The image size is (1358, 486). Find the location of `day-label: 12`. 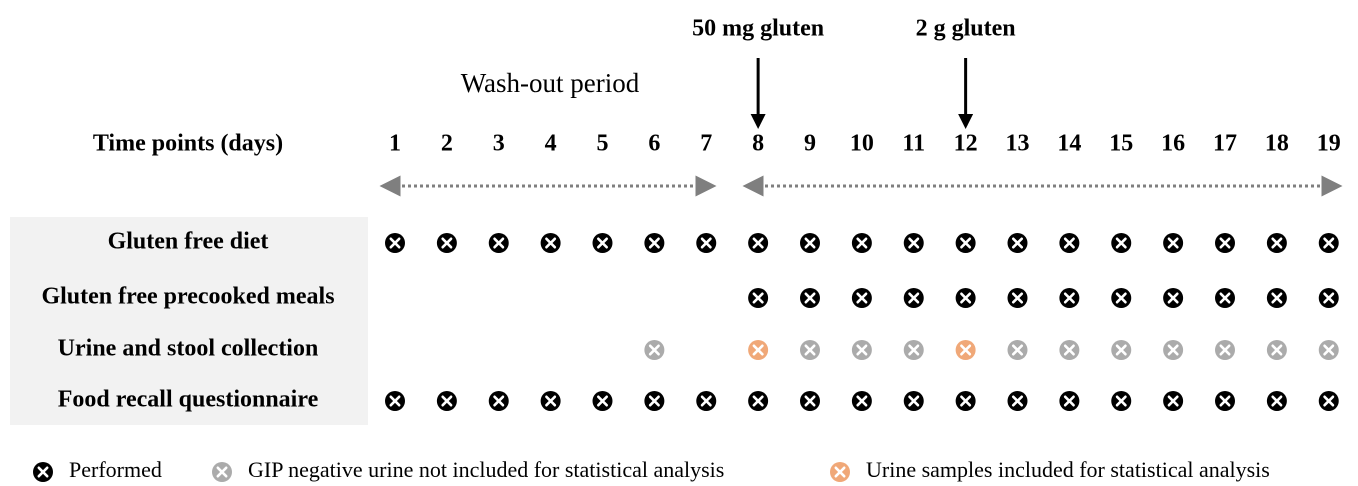

day-label: 12 is located at coordinates (966, 144).